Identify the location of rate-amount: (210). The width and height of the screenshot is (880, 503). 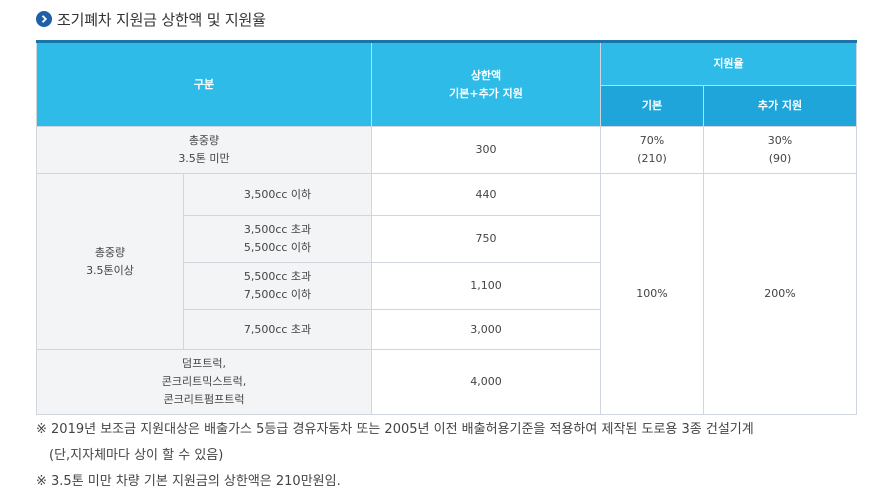
(652, 158).